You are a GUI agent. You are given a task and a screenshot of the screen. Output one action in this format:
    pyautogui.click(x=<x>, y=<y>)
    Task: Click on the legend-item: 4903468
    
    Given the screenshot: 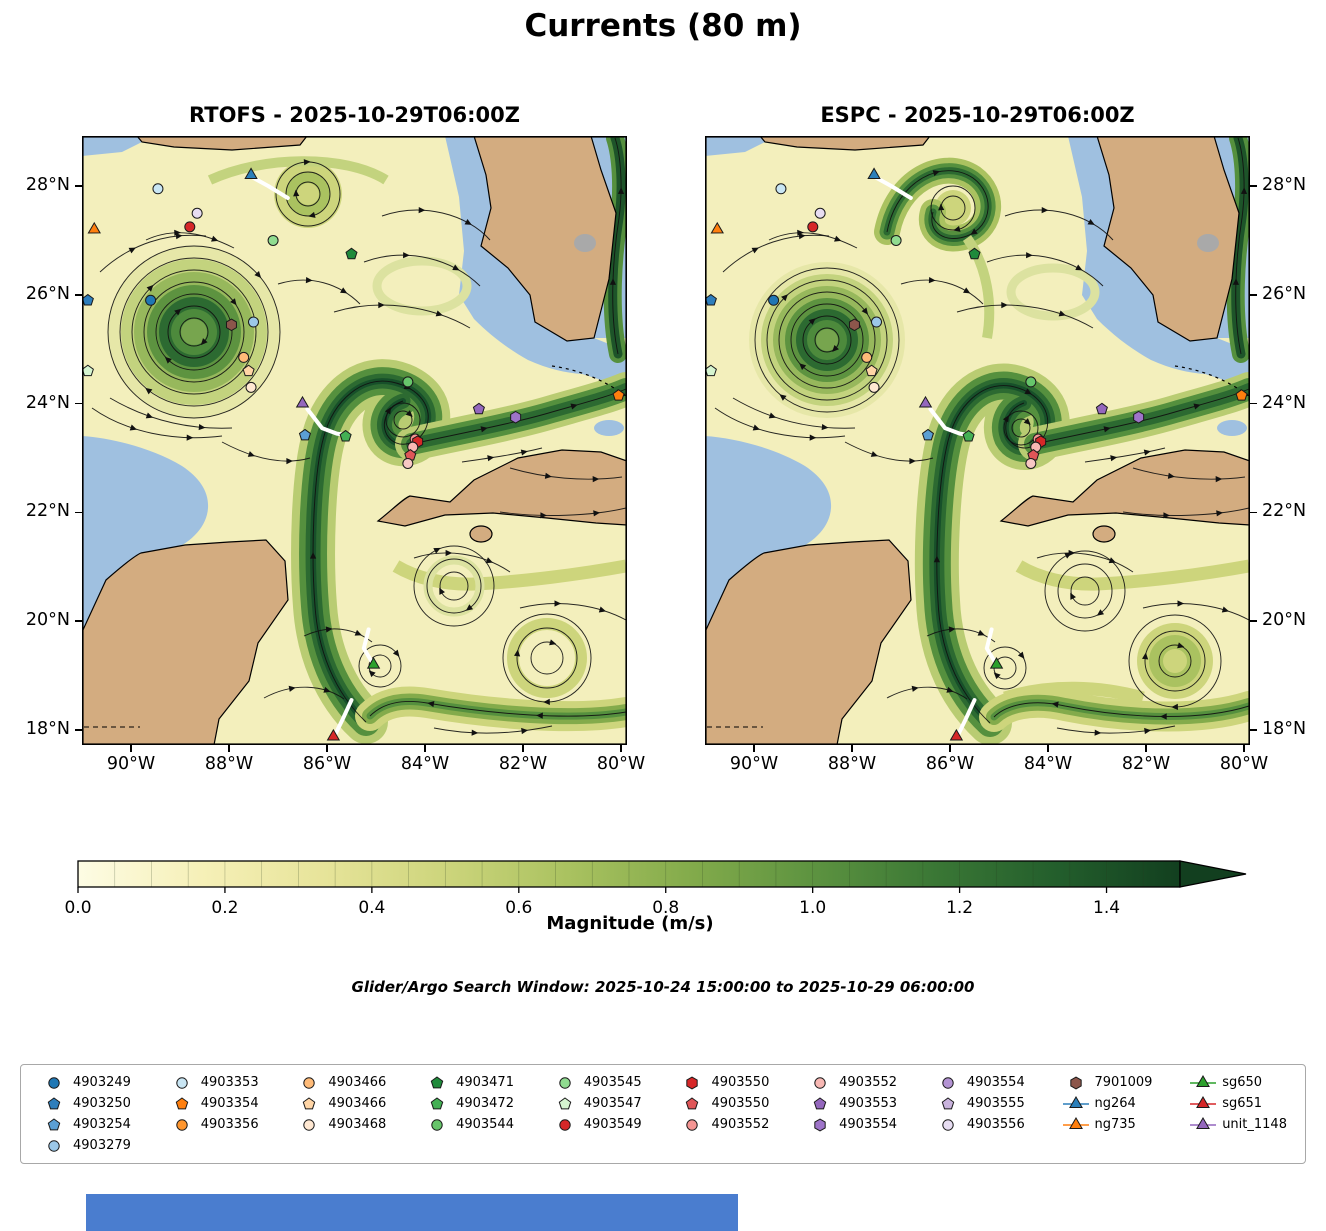 What is the action you would take?
    pyautogui.click(x=340, y=1125)
    